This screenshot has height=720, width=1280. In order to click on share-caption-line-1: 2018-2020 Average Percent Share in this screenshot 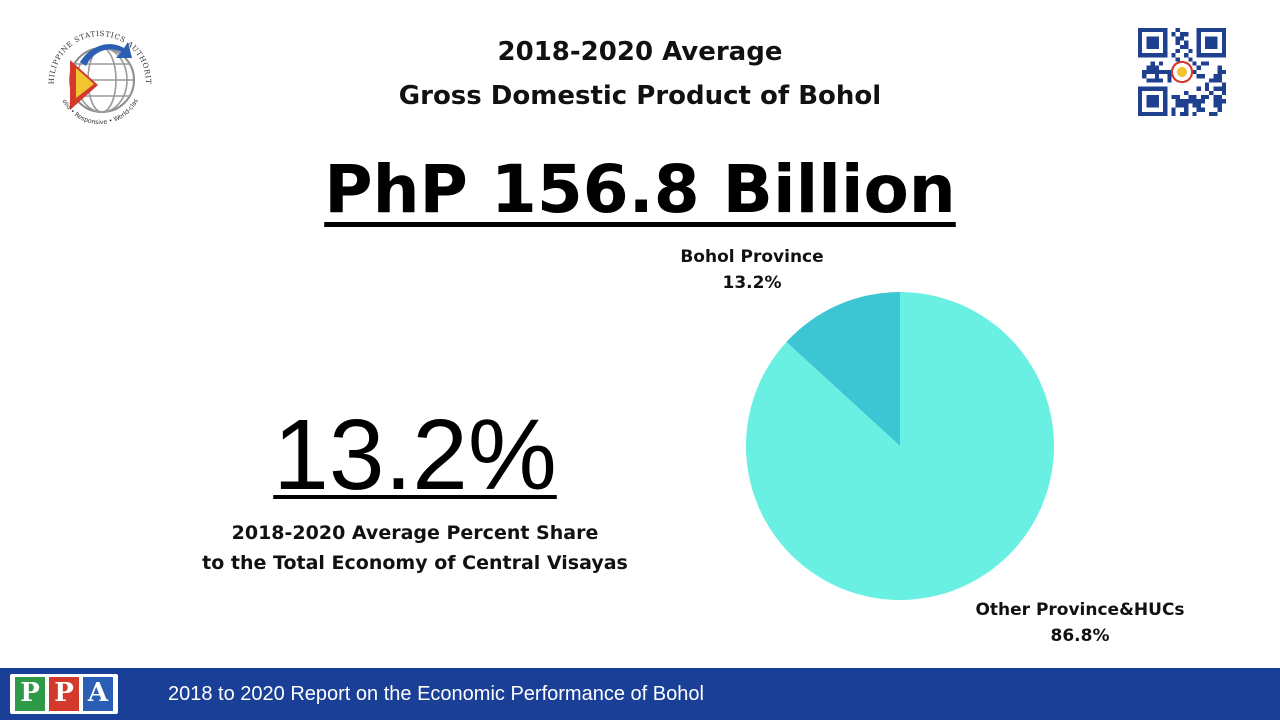, I will do `click(415, 533)`.